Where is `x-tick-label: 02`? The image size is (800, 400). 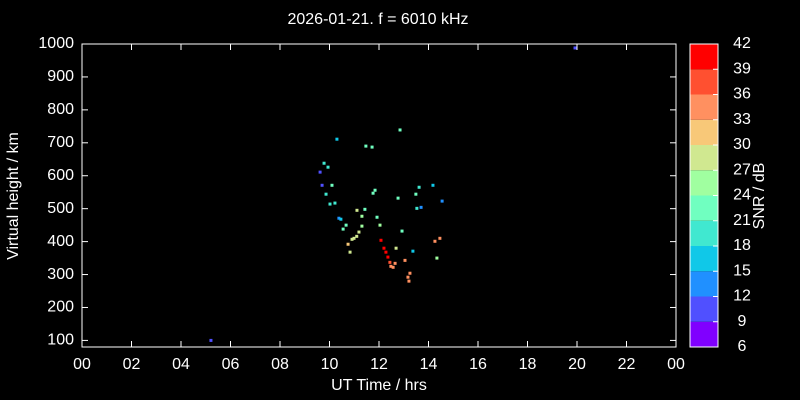 x-tick-label: 02 is located at coordinates (132, 364).